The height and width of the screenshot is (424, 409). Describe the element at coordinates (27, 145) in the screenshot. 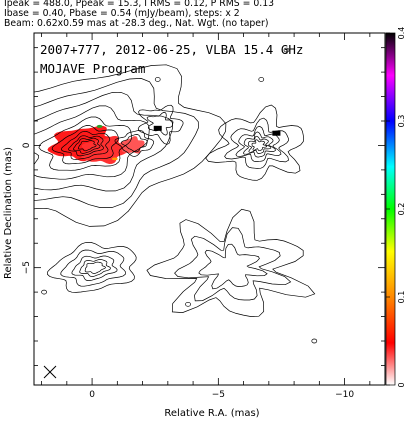

I see `y-tick-label: 0` at that location.